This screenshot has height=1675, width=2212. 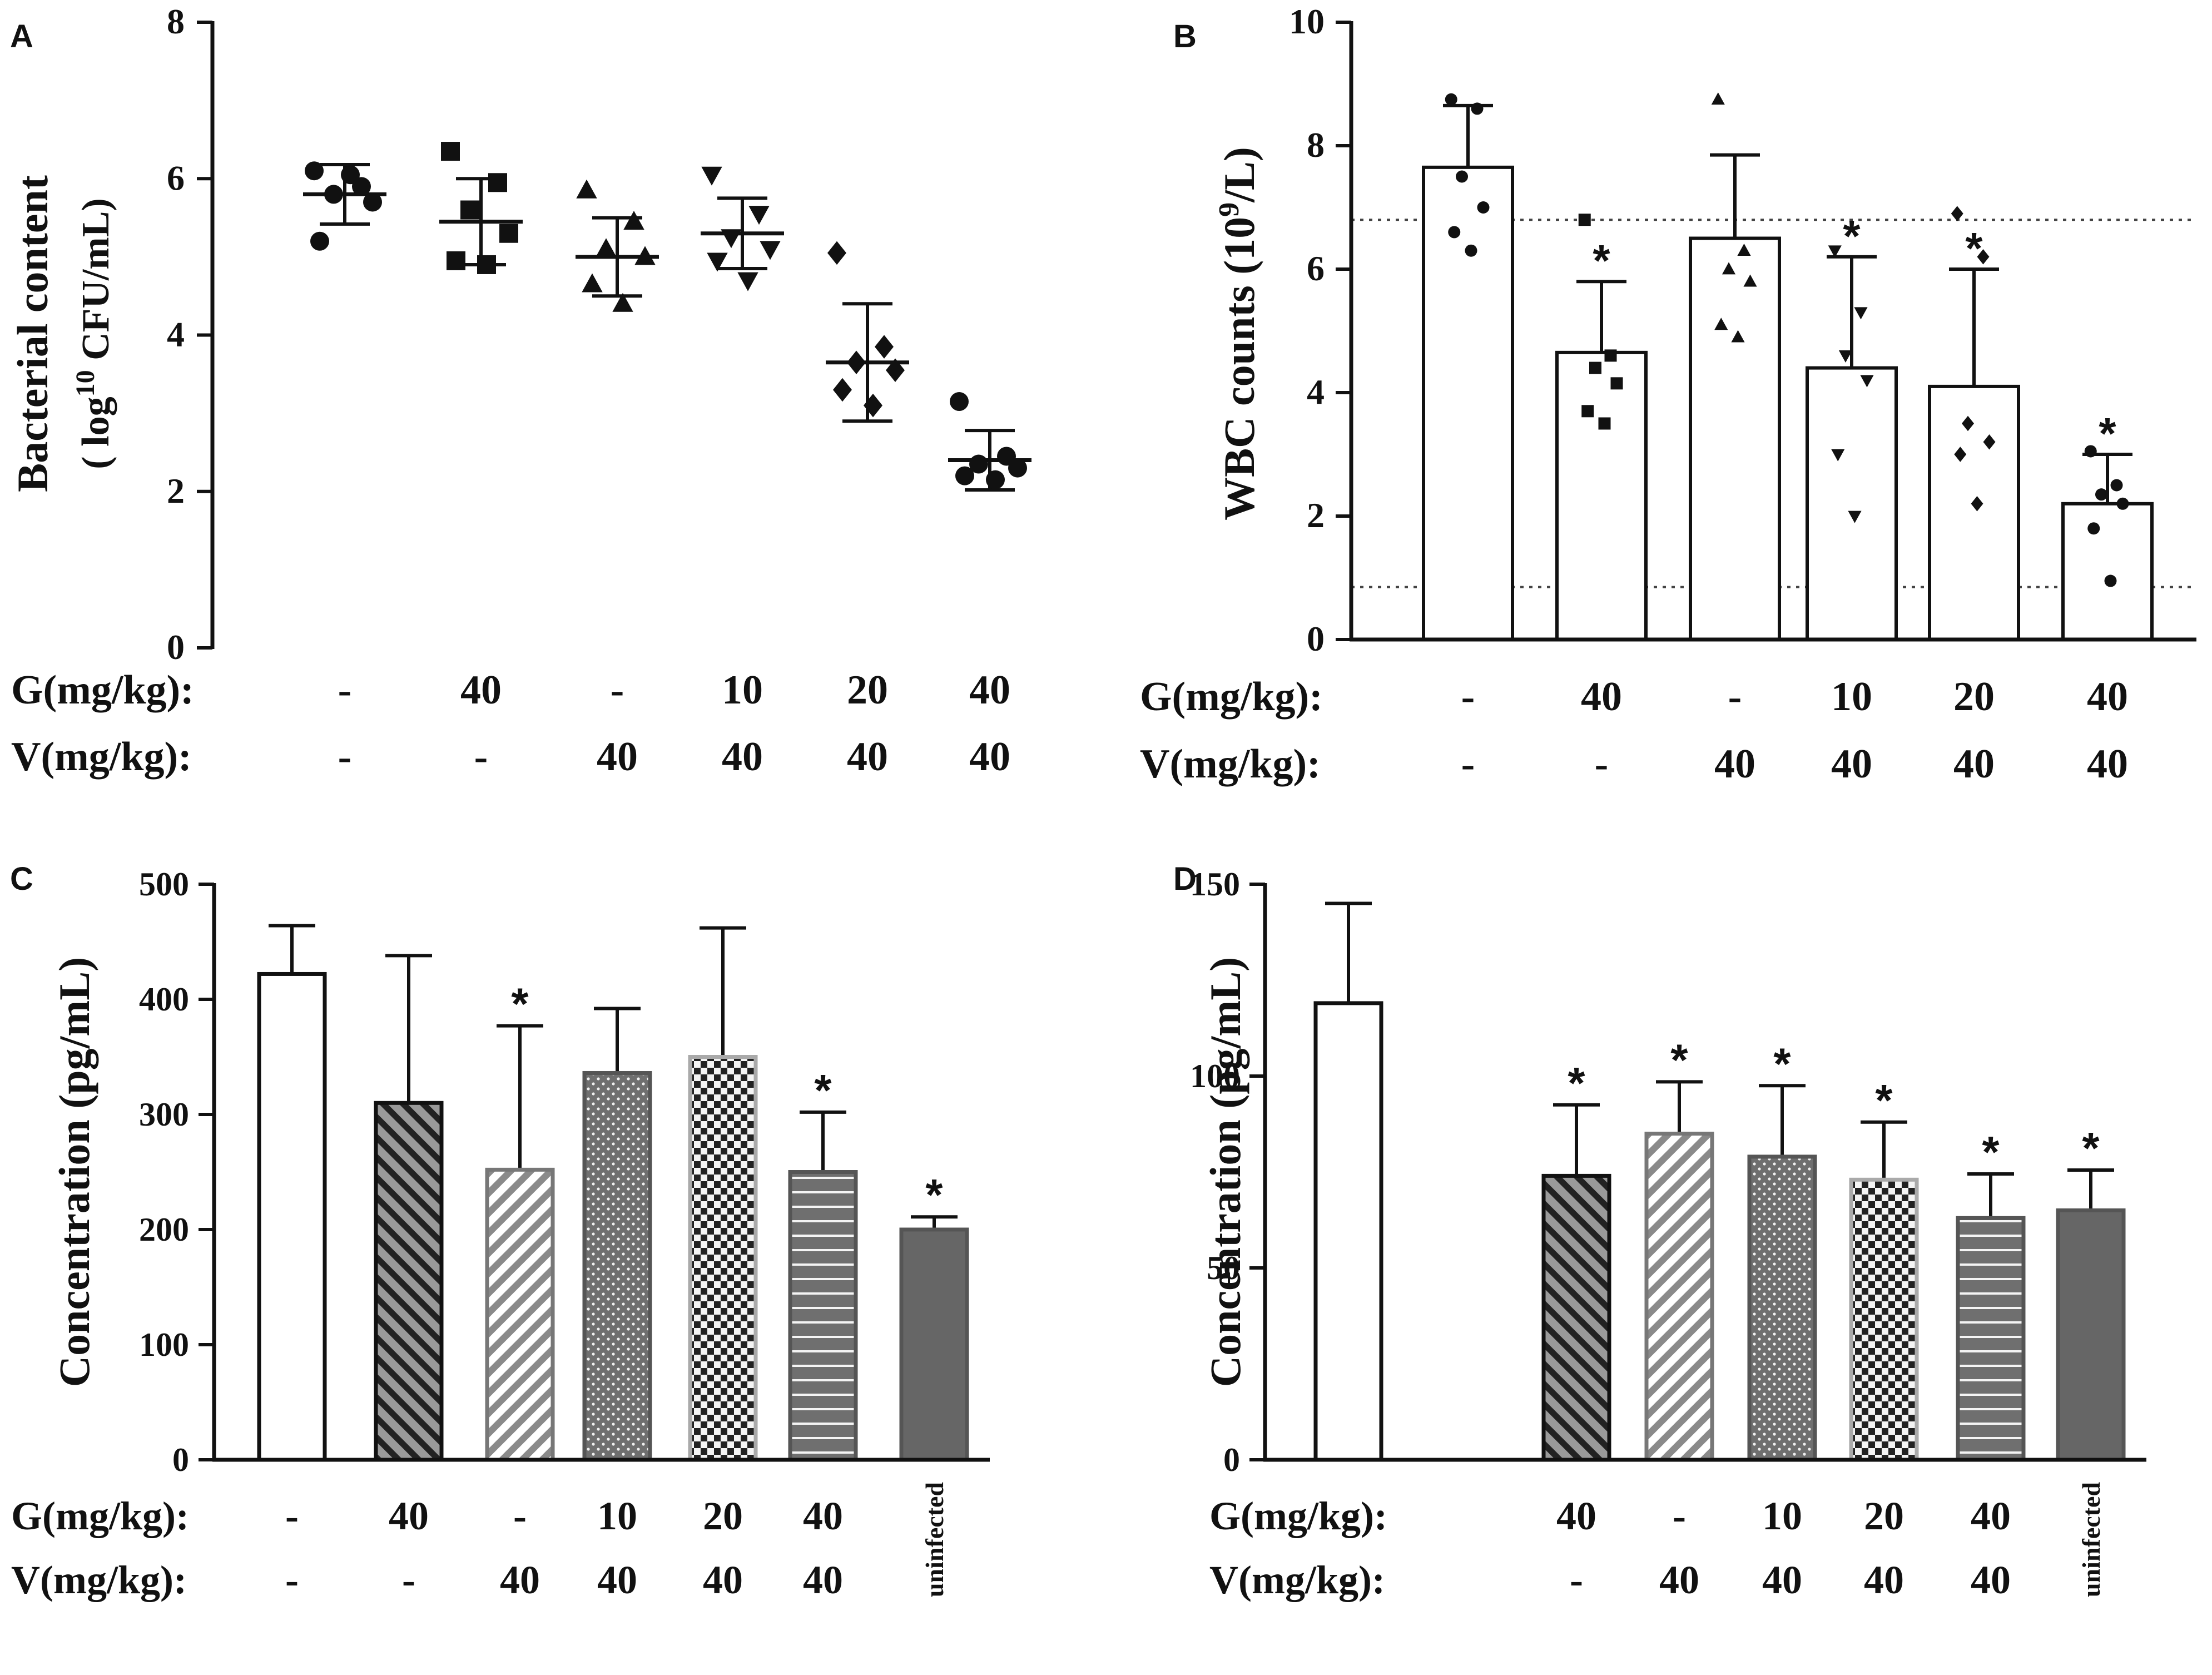 I want to click on bar-group-4: *, so click(x=1782, y=1250).